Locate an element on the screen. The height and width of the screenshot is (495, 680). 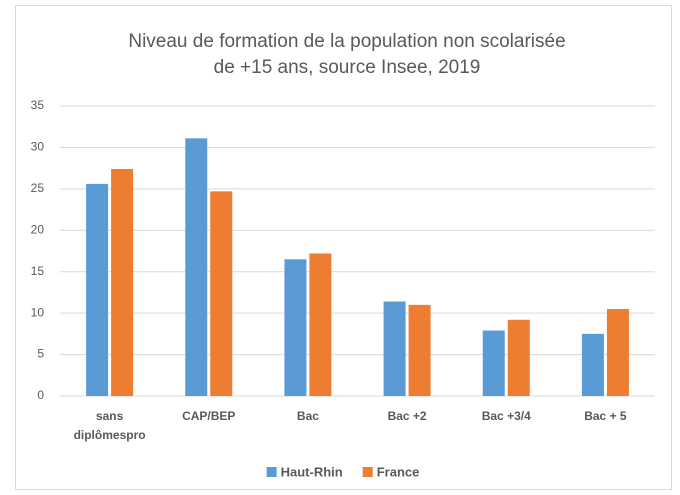
y-tick-label: 30 is located at coordinates (38, 147).